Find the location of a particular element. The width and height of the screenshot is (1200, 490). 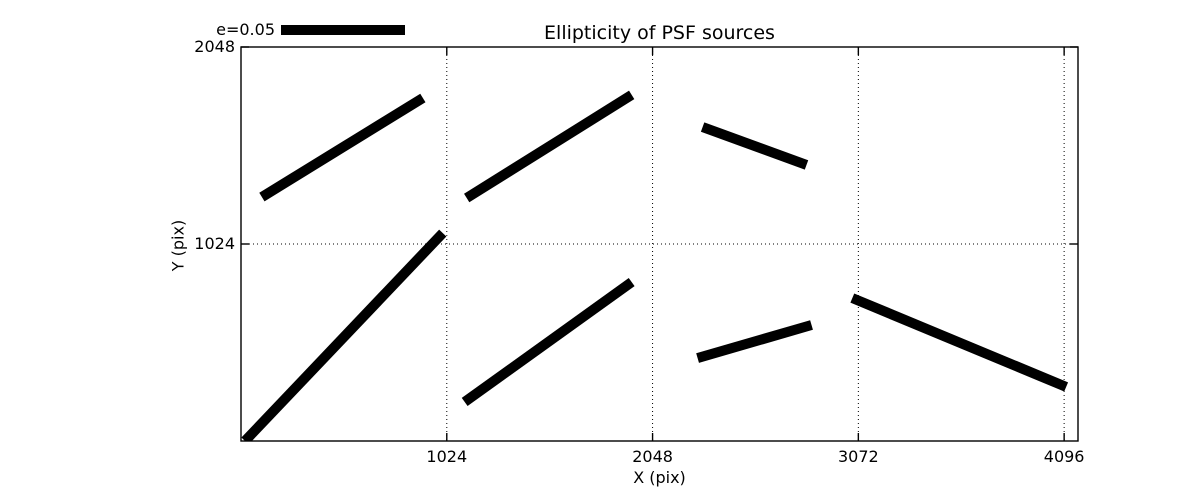

y-tick-label: 1024 is located at coordinates (214, 243).